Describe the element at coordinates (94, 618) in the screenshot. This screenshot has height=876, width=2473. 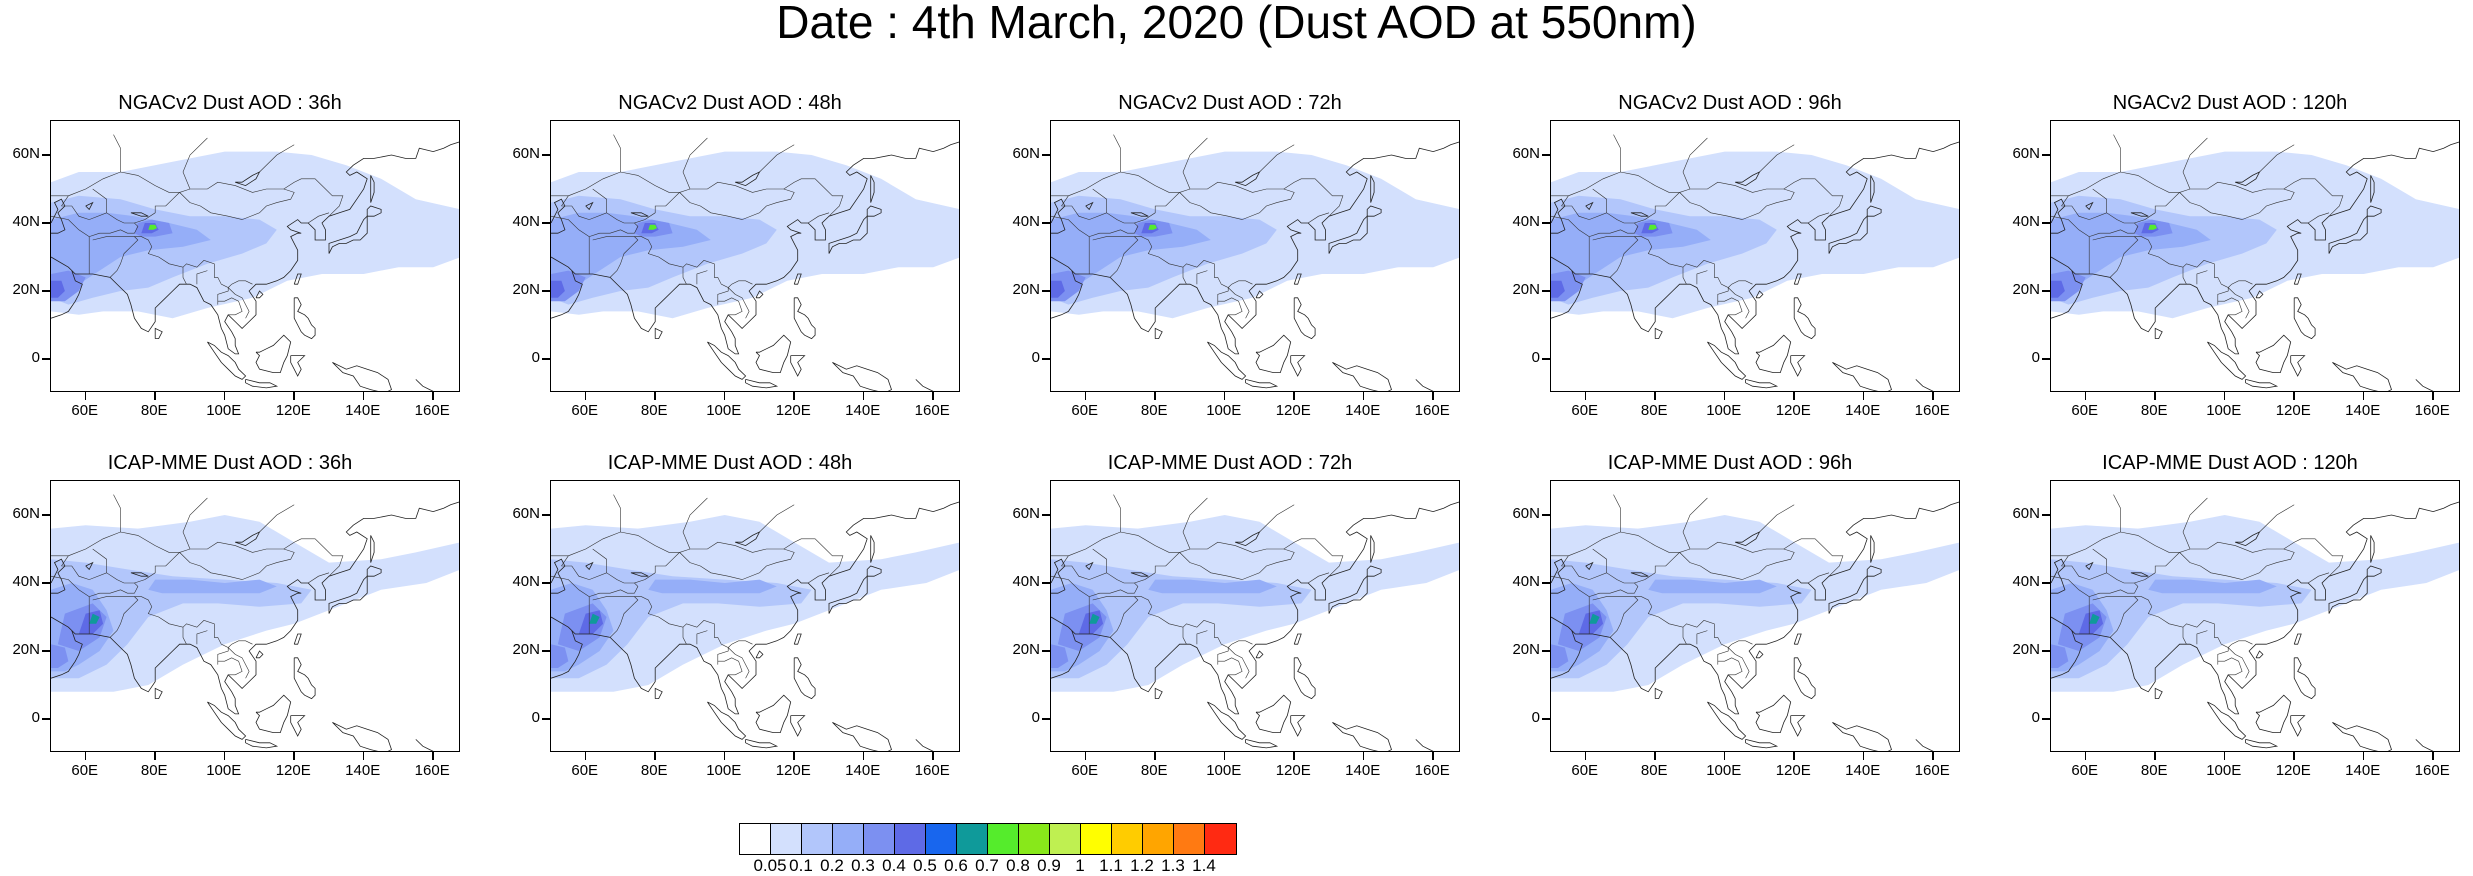
I see `aod-field` at that location.